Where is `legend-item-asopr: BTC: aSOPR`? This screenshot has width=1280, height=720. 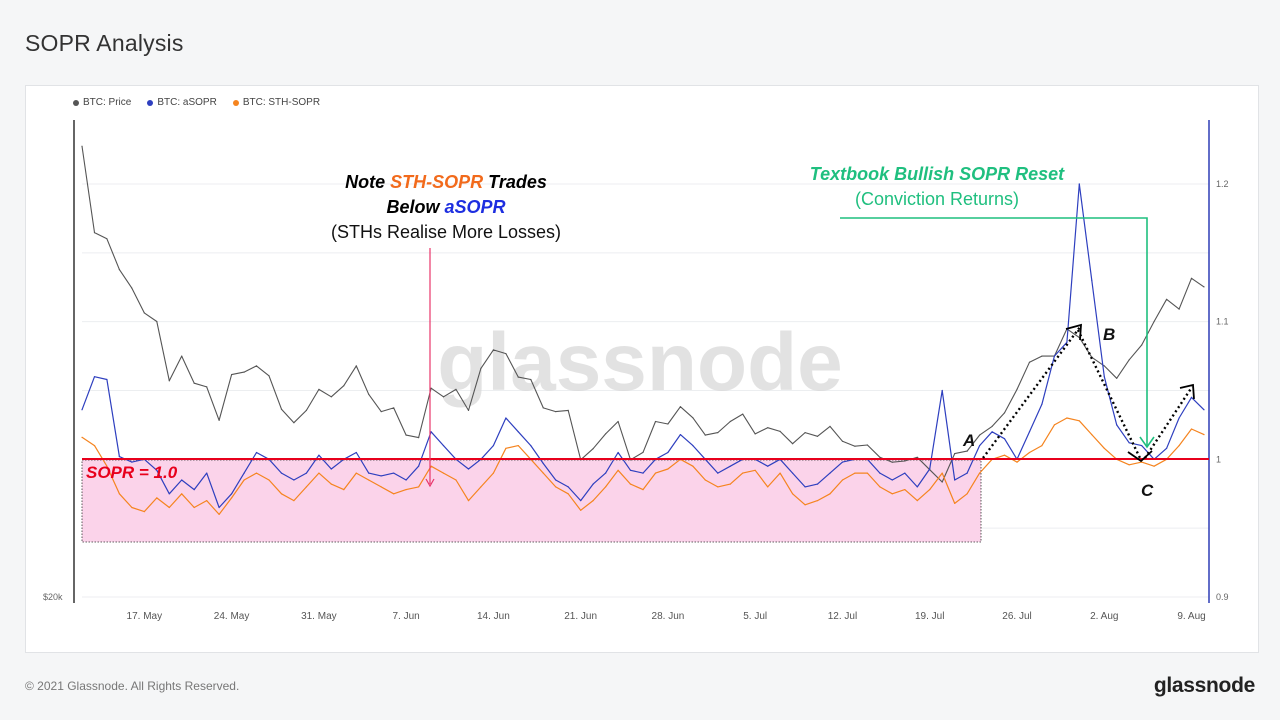 legend-item-asopr: BTC: aSOPR is located at coordinates (182, 102).